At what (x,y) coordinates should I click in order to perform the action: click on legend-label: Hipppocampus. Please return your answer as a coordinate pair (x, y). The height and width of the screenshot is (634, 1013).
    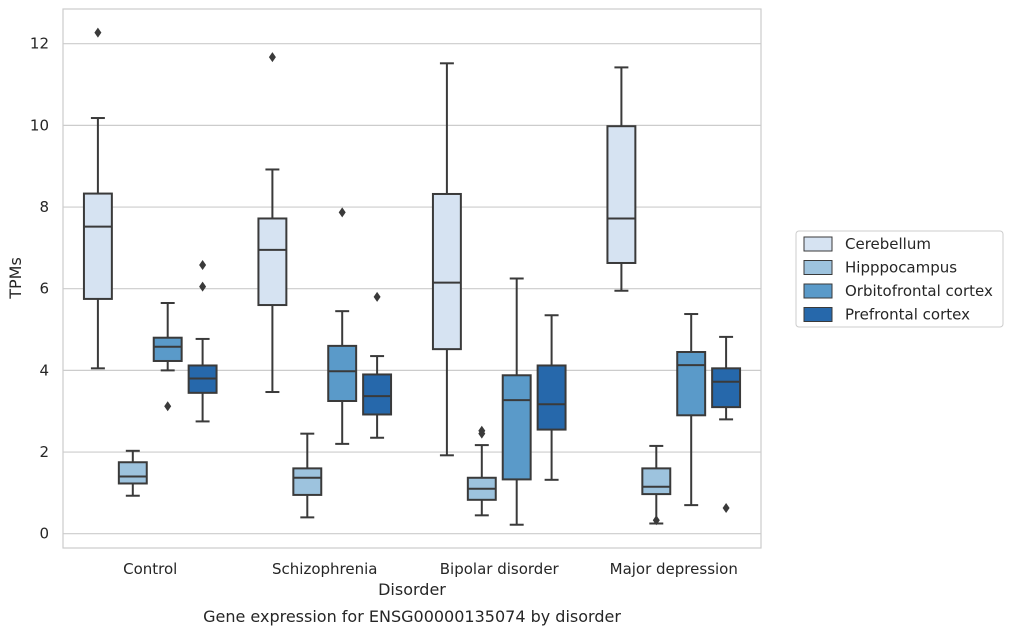
    Looking at the image, I should click on (901, 268).